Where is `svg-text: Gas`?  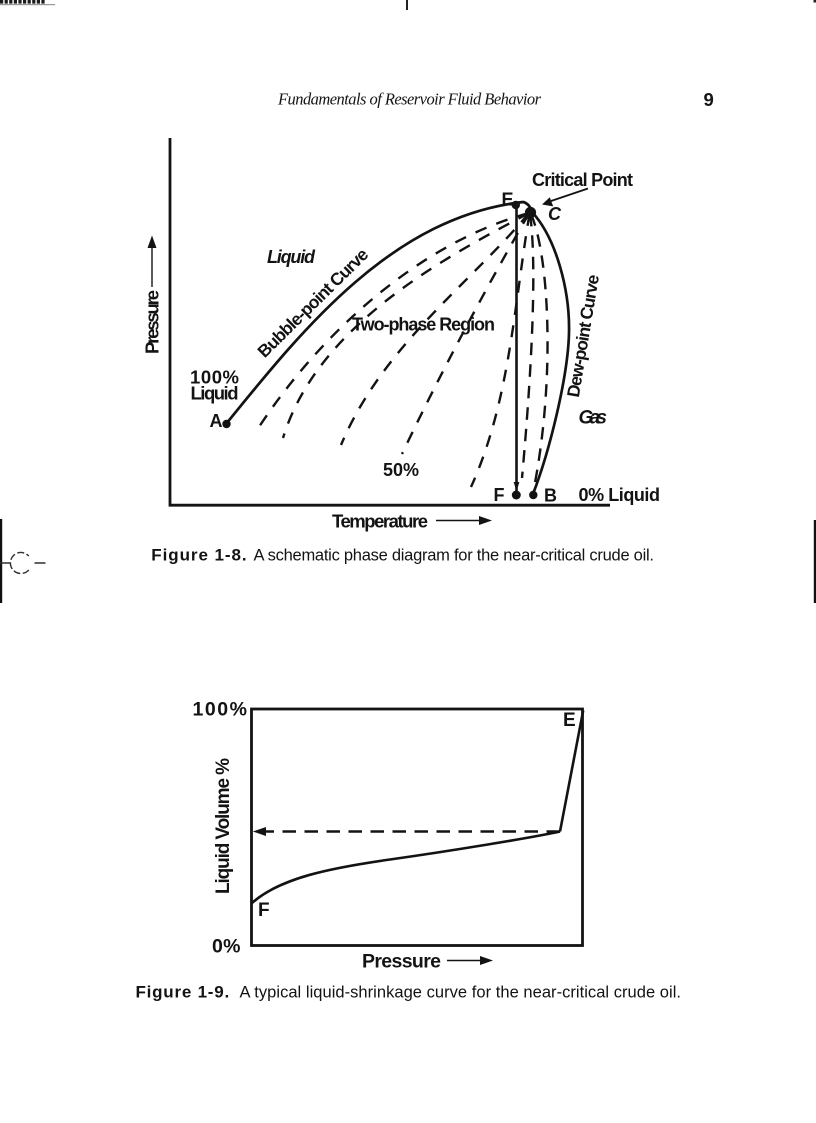 svg-text: Gas is located at coordinates (593, 418).